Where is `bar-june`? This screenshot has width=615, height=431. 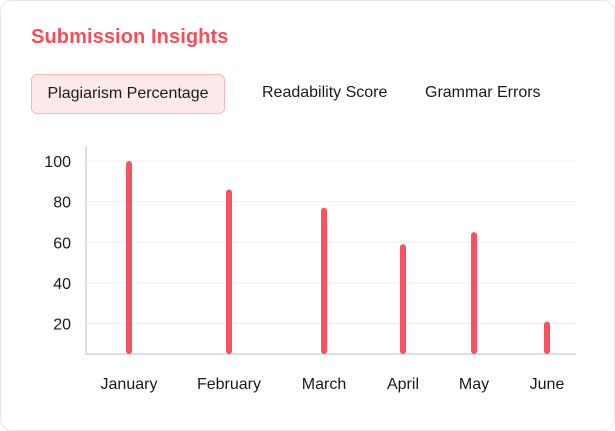 bar-june is located at coordinates (547, 337).